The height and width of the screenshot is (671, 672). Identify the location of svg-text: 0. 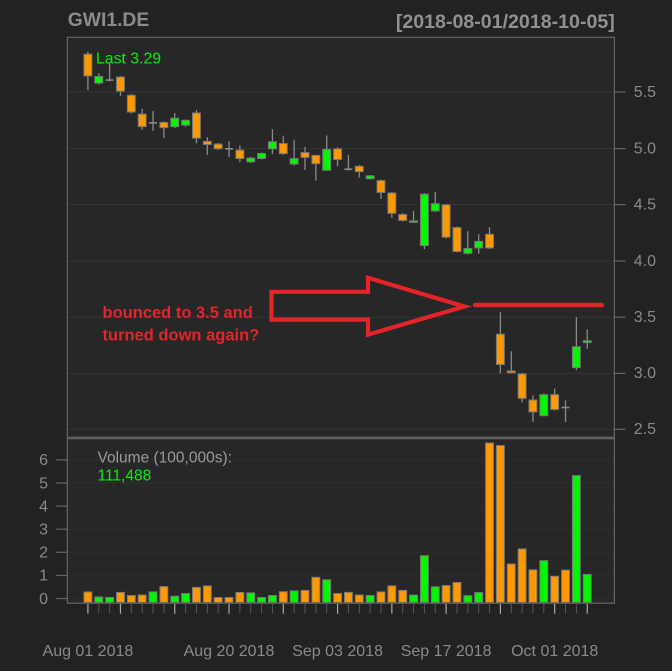
(43, 599).